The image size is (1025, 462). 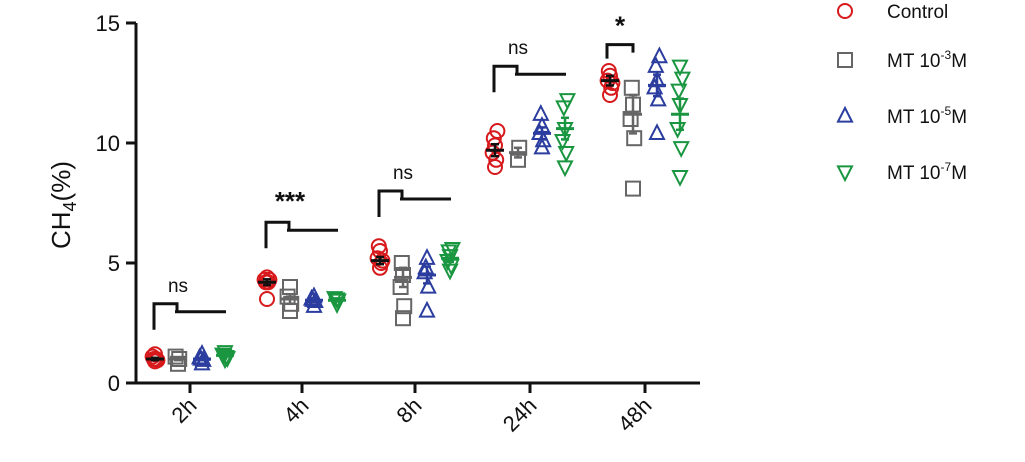 I want to click on x-axis-ticks: 2h 4h 8h 24h 48h, so click(x=412, y=409).